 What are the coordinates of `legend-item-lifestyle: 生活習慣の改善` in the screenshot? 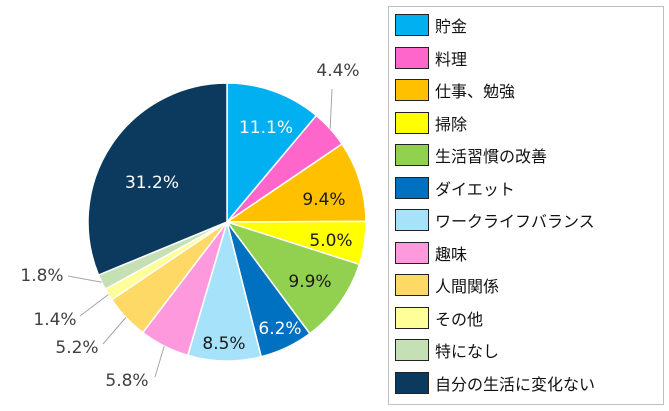 It's located at (471, 155).